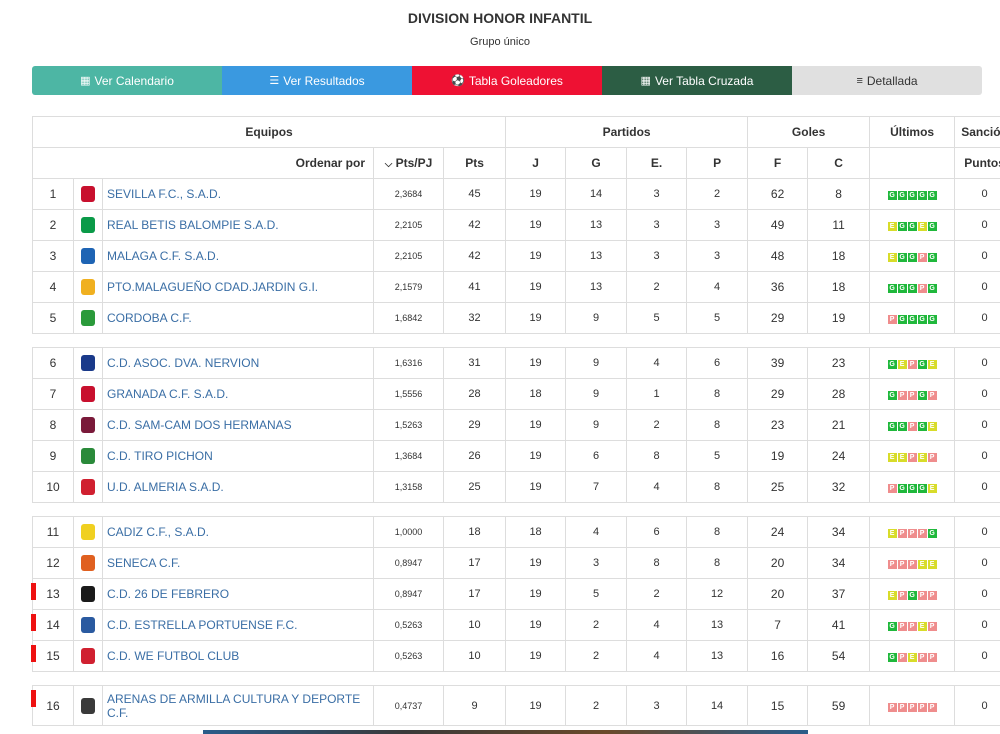 This screenshot has height=734, width=1000. I want to click on points: 18, so click(474, 532).